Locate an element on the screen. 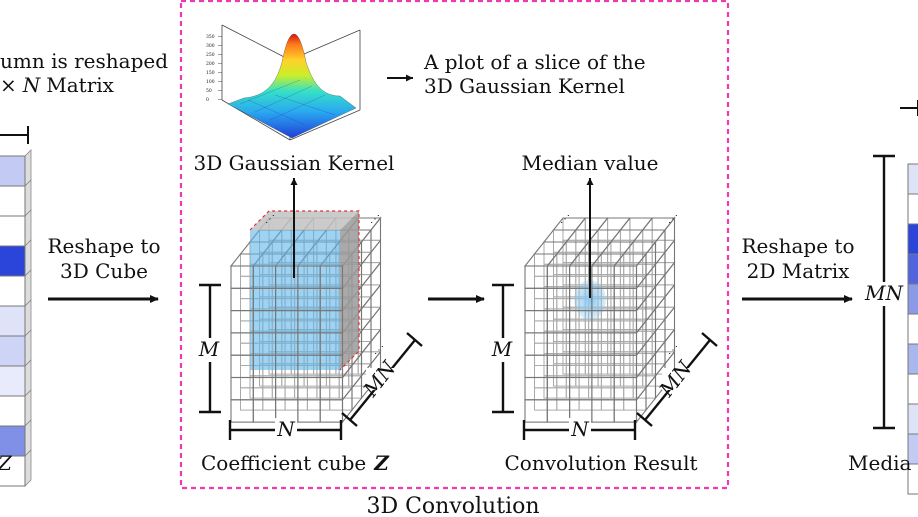  median-value-label: Median value is located at coordinates (589, 163).